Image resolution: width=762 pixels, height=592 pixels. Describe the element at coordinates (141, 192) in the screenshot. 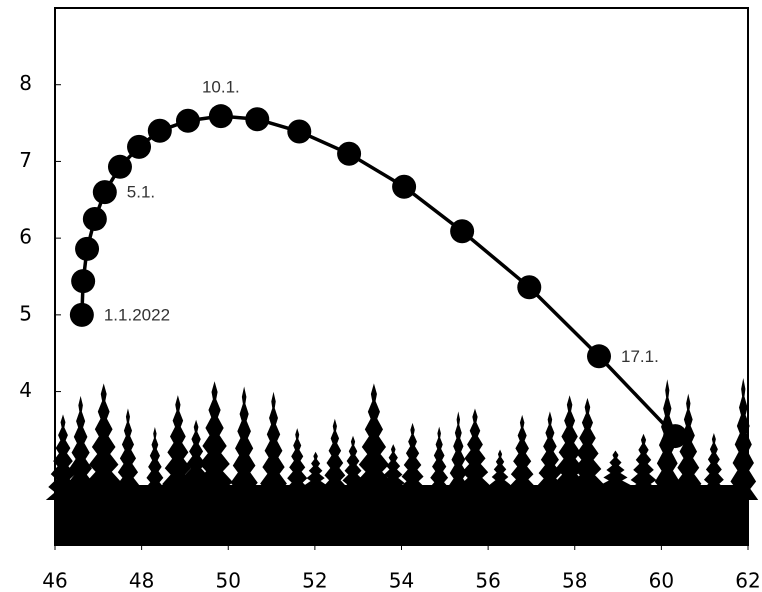

I see `point-label: 5.1.` at that location.